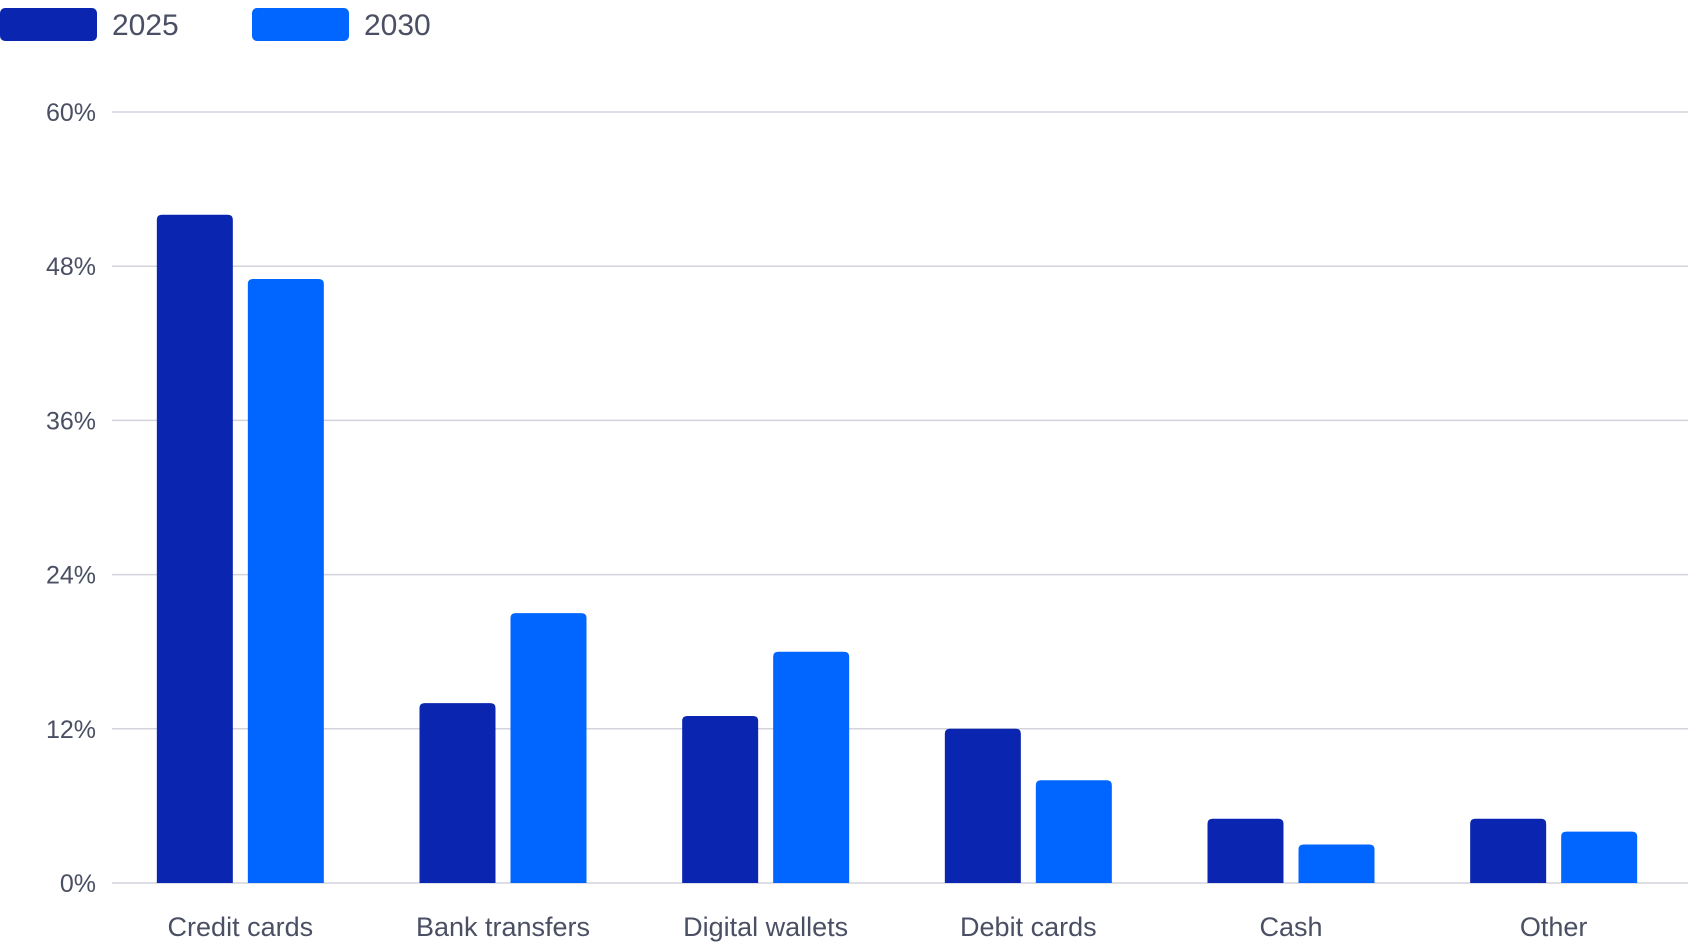 The height and width of the screenshot is (948, 1688). I want to click on bar-bank-transfers-2025, so click(457, 793).